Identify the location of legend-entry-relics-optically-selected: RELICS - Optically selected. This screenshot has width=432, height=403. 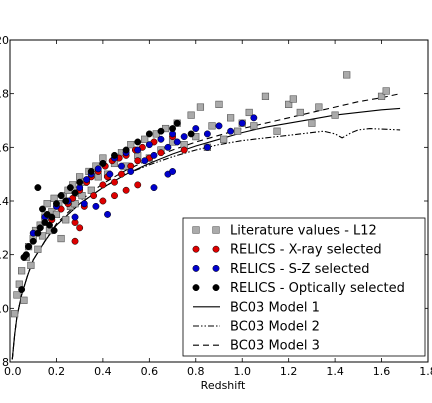
(298, 288).